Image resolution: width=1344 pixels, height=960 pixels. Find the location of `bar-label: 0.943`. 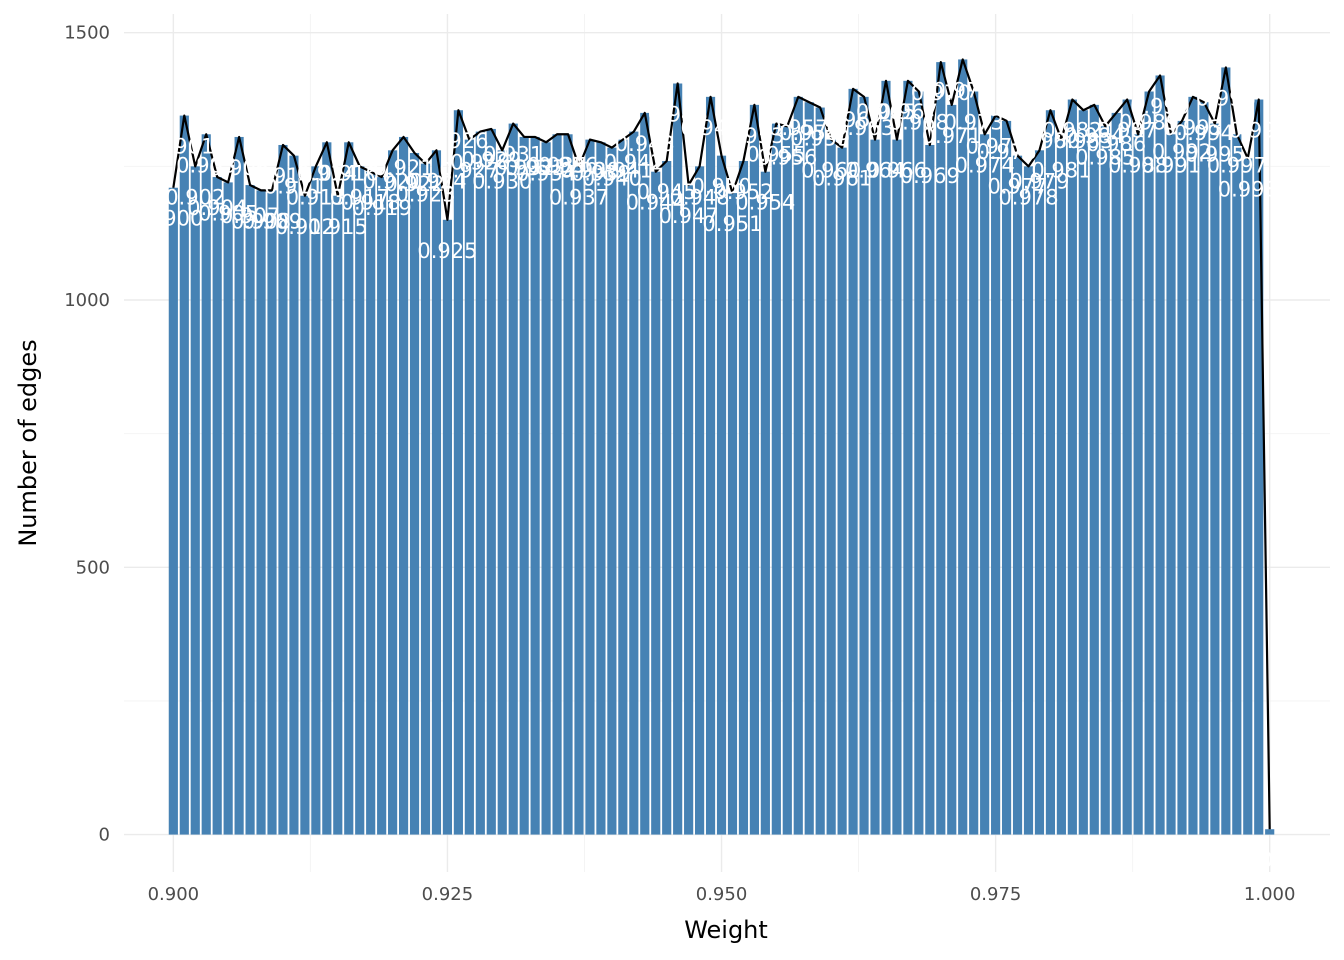

bar-label: 0.943 is located at coordinates (645, 144).